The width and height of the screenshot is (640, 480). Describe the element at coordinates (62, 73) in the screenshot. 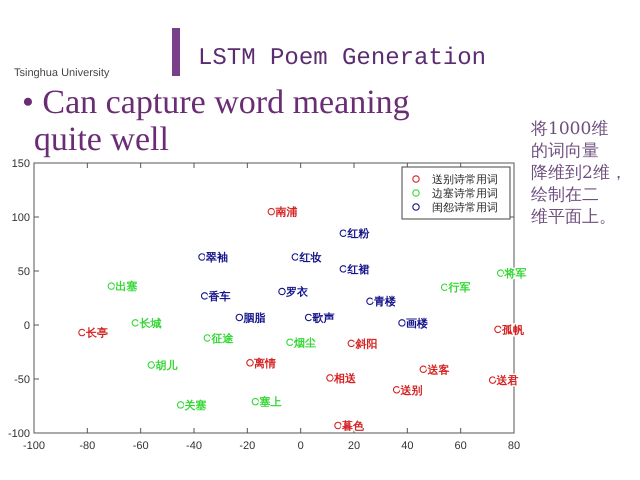

I see `text: Tsinghua University` at that location.